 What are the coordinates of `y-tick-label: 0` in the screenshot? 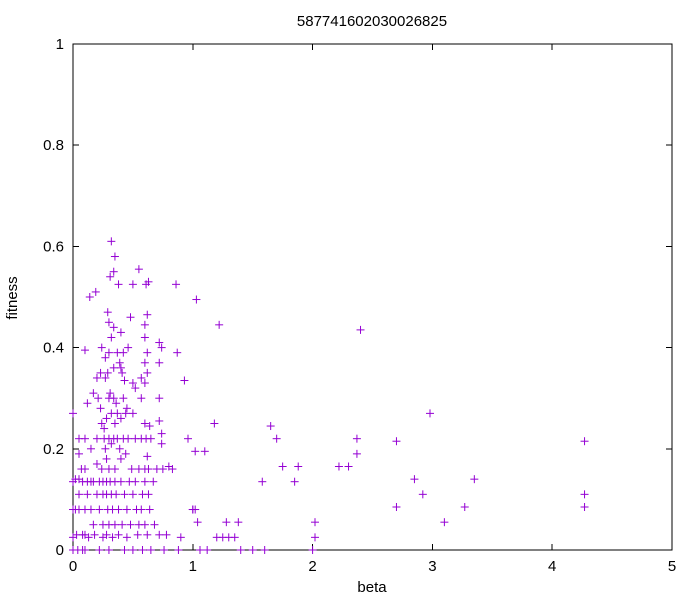 It's located at (60, 550).